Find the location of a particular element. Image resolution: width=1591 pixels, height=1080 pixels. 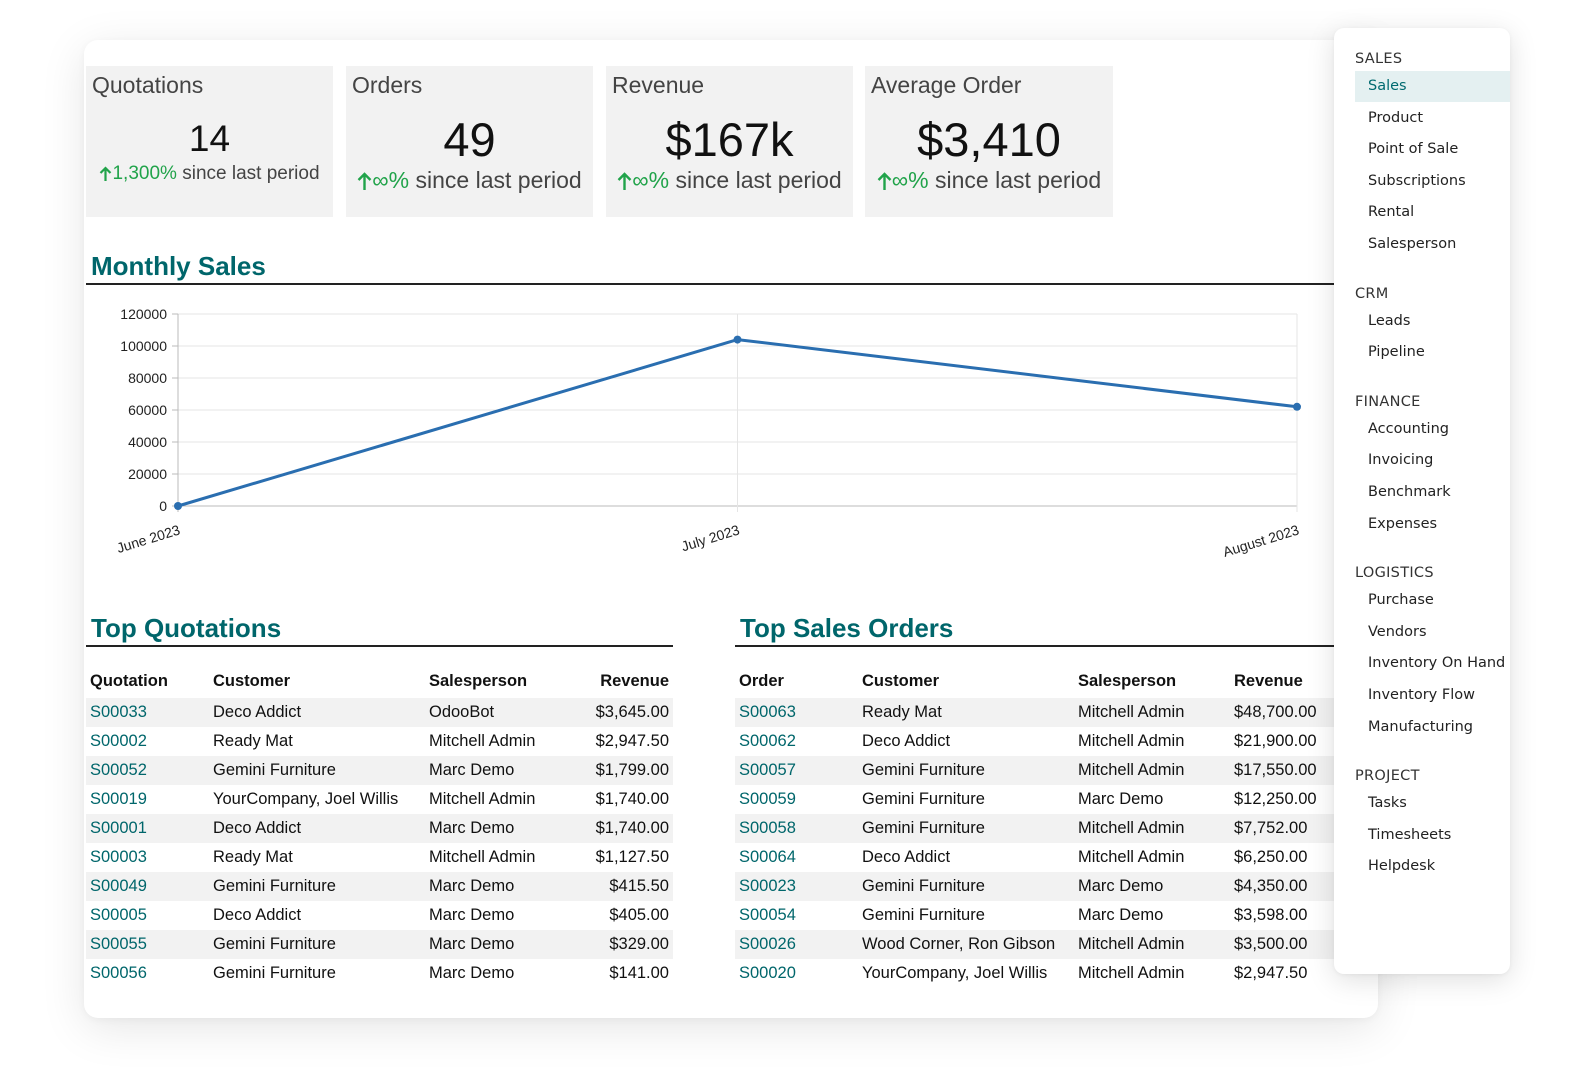

customer-cell: YourCompany, Joel Willis is located at coordinates (955, 973).